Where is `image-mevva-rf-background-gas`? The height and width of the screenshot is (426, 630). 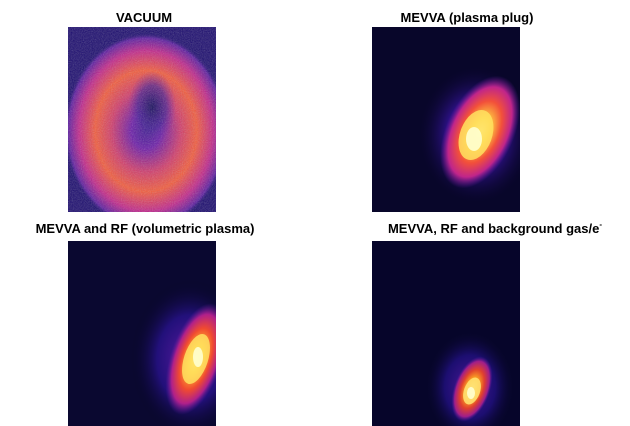
image-mevva-rf-background-gas is located at coordinates (446, 333).